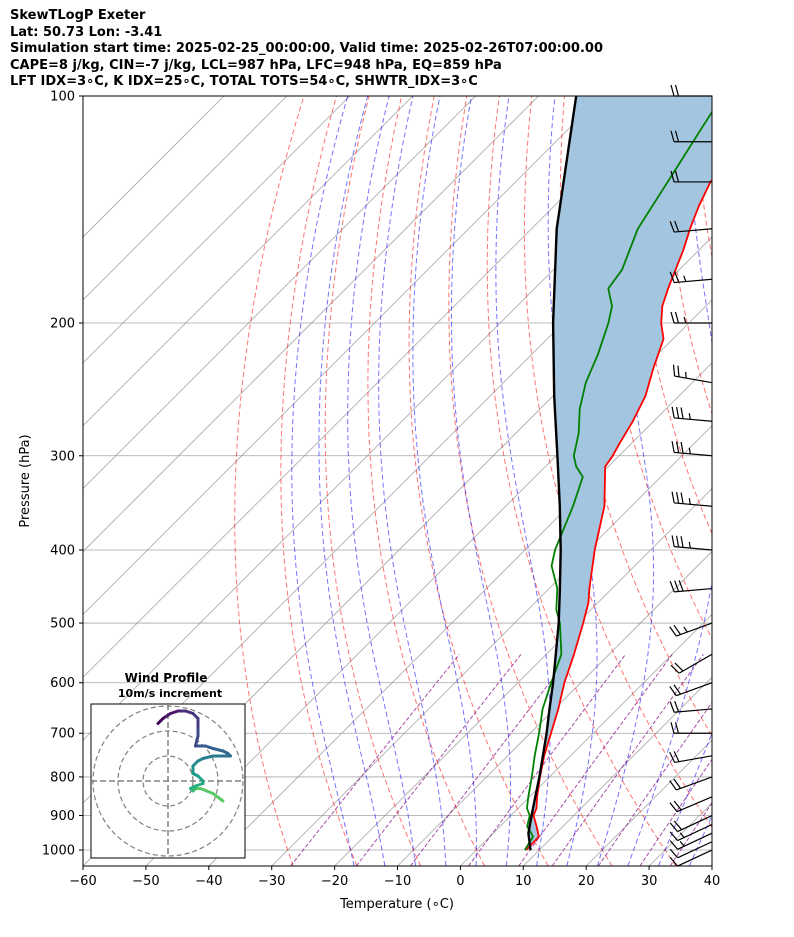 This screenshot has height=937, width=794. What do you see at coordinates (86, 32) in the screenshot?
I see `location-line: Lat: 50.73 Lon: -3.41` at bounding box center [86, 32].